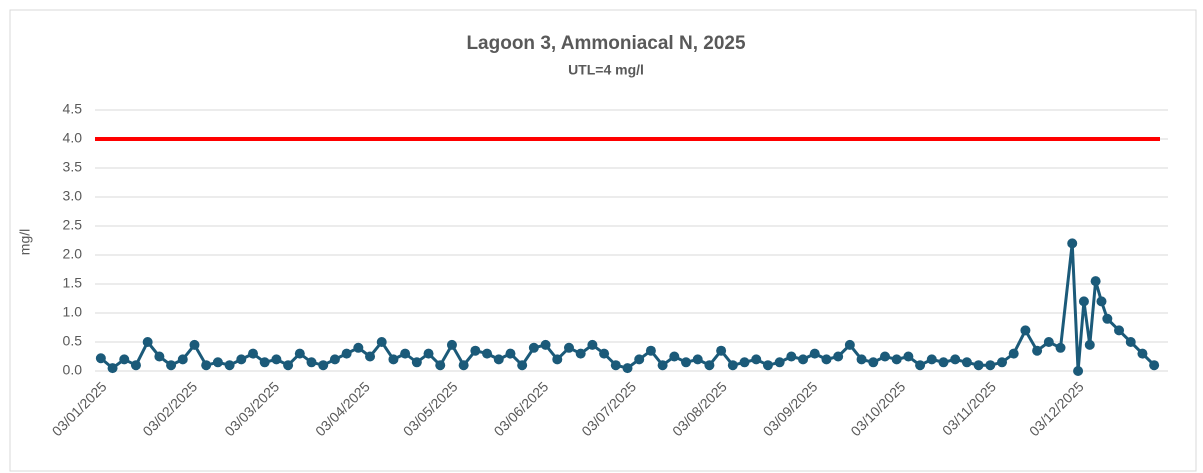  What do you see at coordinates (73, 196) in the screenshot?
I see `y-tick-label: 3.0` at bounding box center [73, 196].